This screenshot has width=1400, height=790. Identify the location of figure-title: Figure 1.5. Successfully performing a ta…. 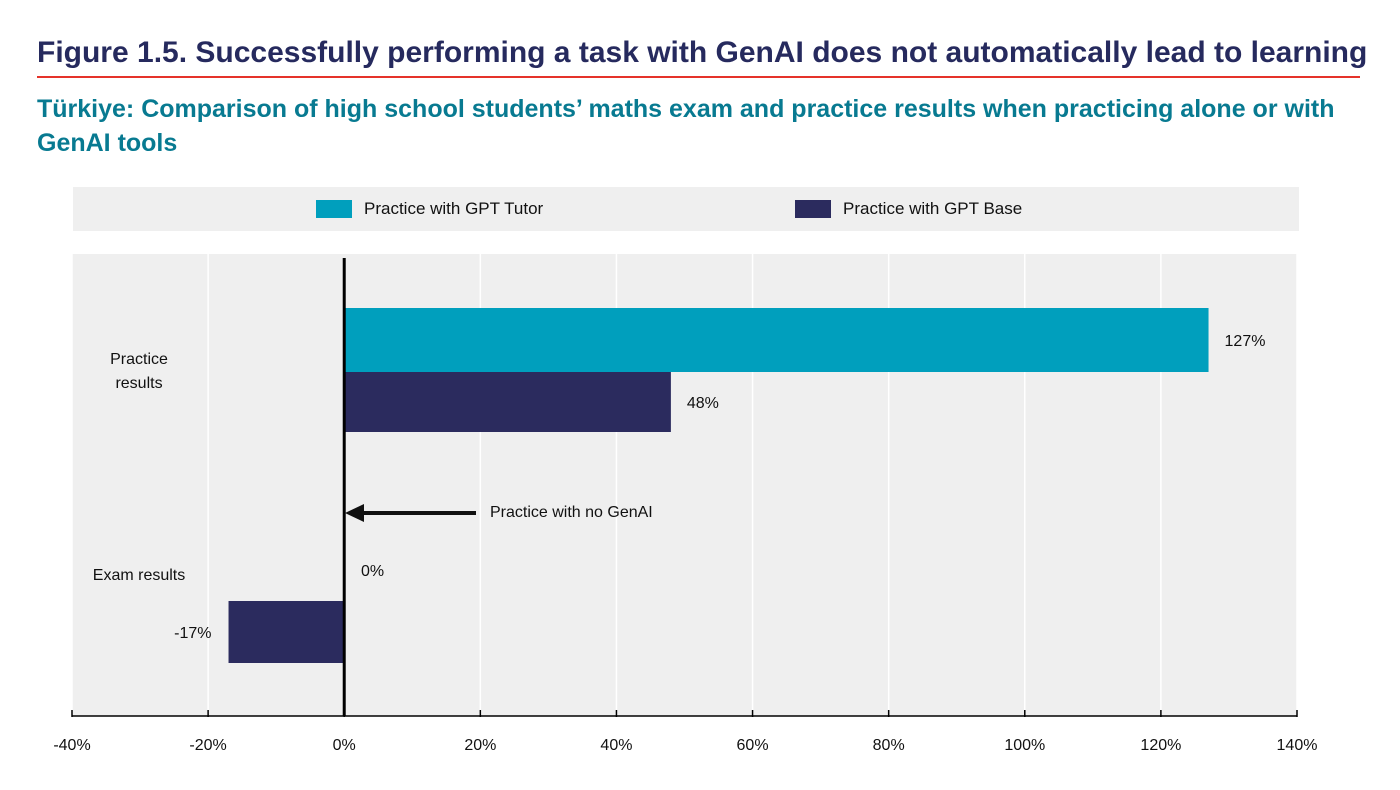
(702, 52).